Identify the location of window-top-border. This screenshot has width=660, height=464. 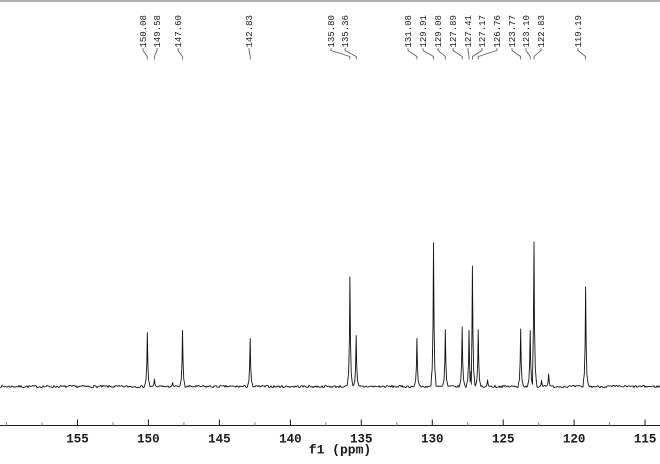
(330, 1).